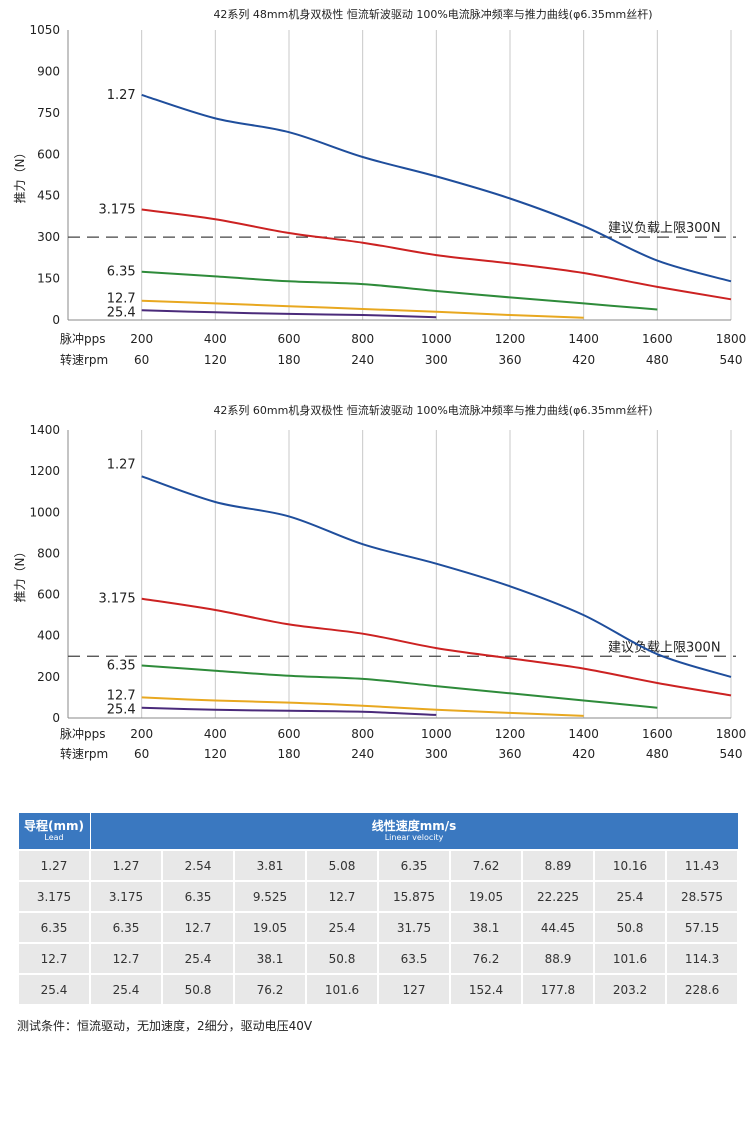 The height and width of the screenshot is (1130, 750). Describe the element at coordinates (630, 958) in the screenshot. I see `velocity-cell: 101.6` at that location.